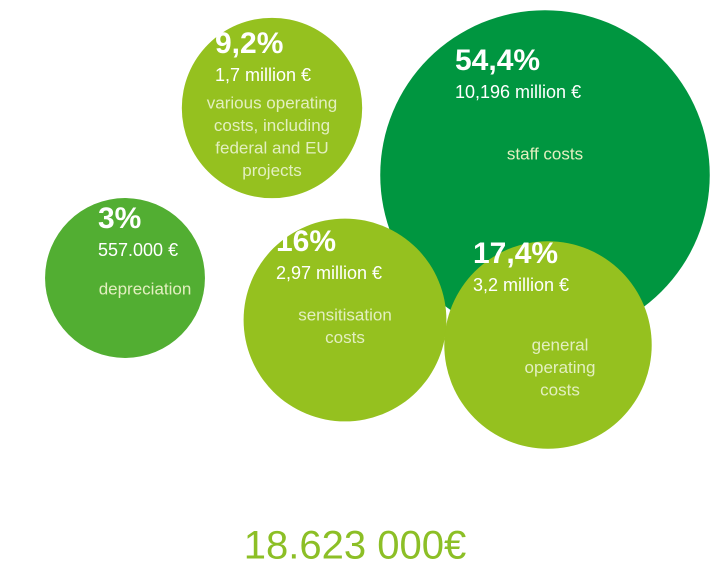 The image size is (711, 577). Describe the element at coordinates (545, 153) in the screenshot. I see `category-label: staff costs` at that location.